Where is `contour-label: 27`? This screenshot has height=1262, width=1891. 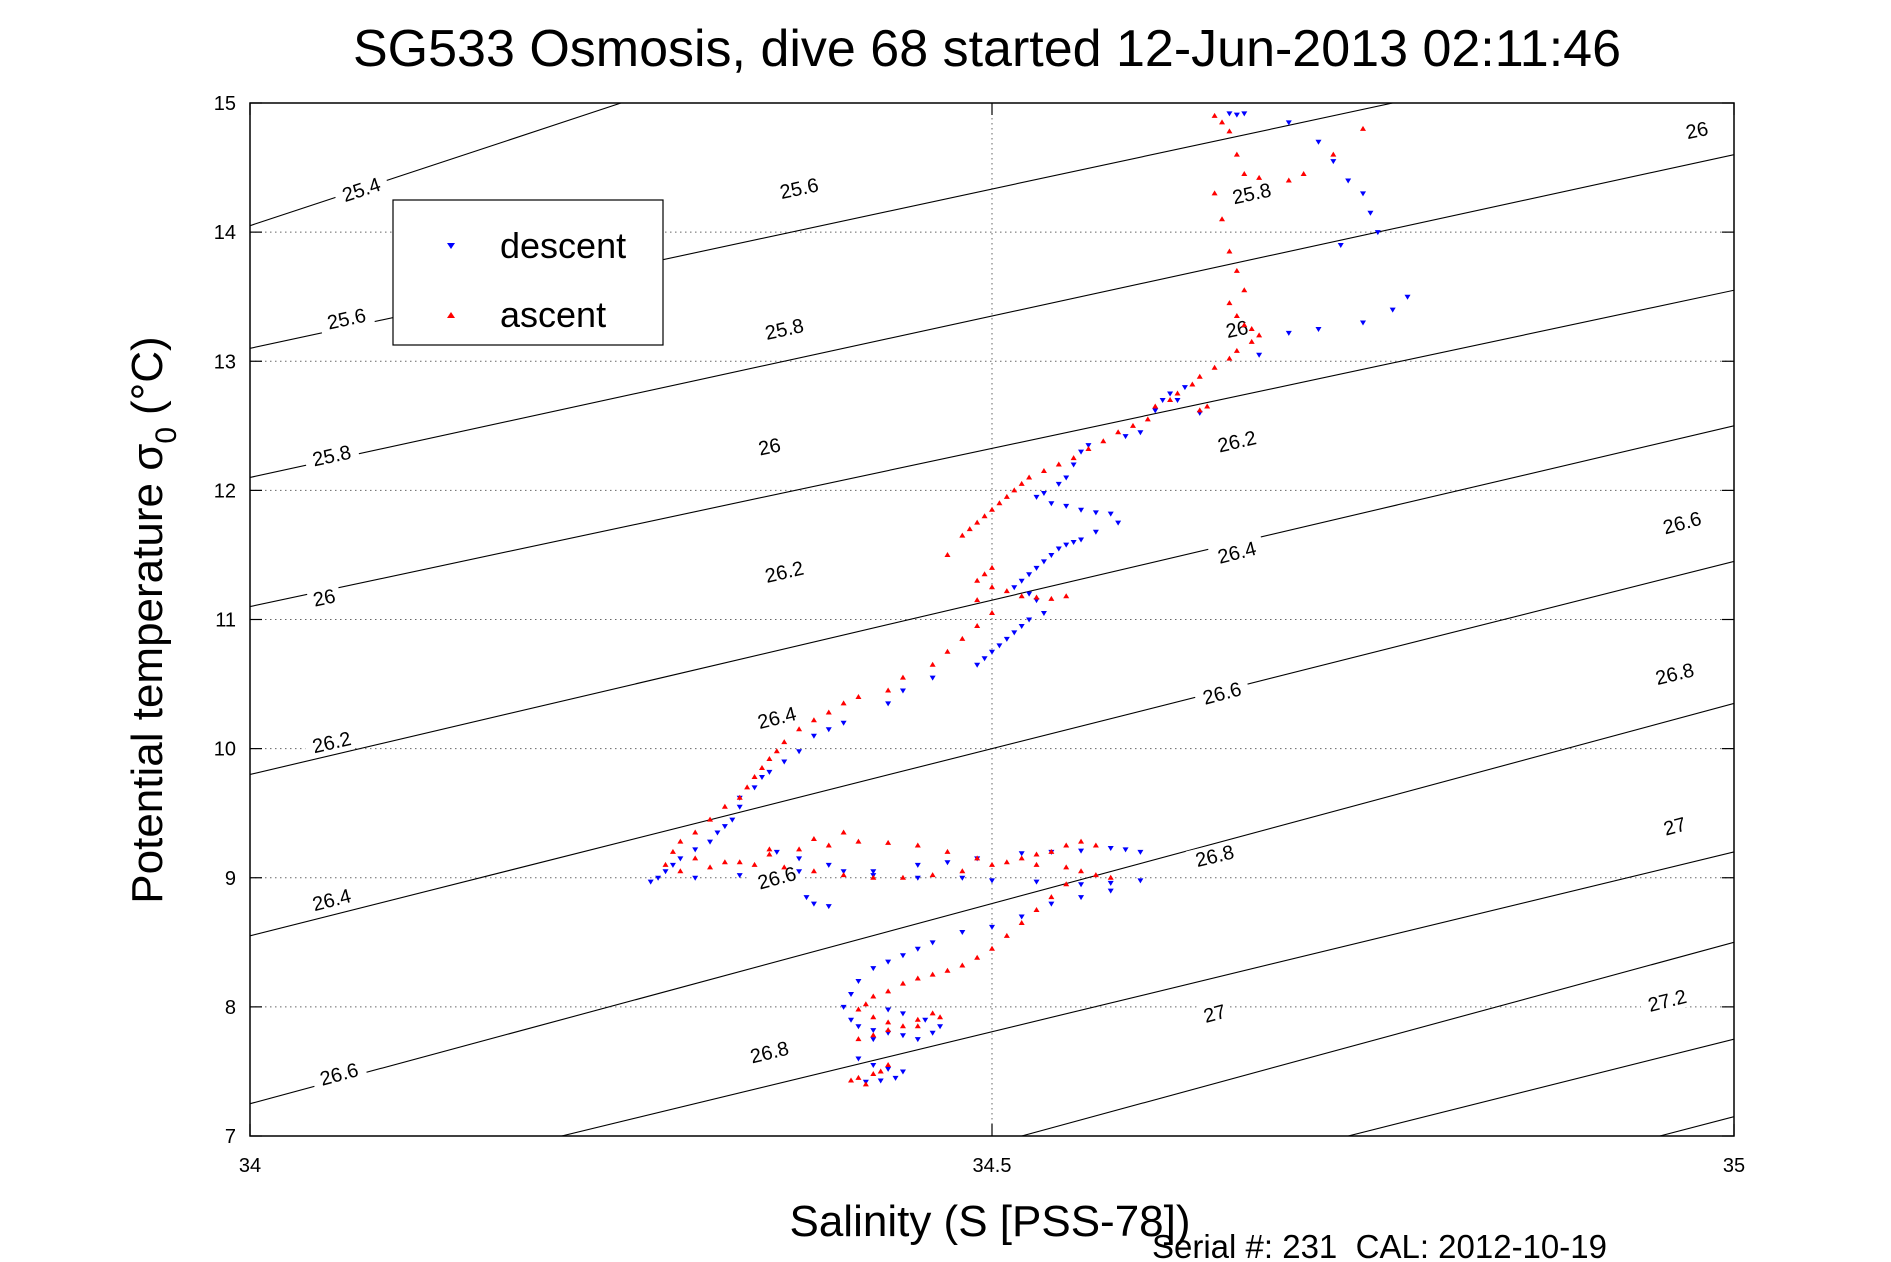
contour-label: 27 is located at coordinates (1214, 1013).